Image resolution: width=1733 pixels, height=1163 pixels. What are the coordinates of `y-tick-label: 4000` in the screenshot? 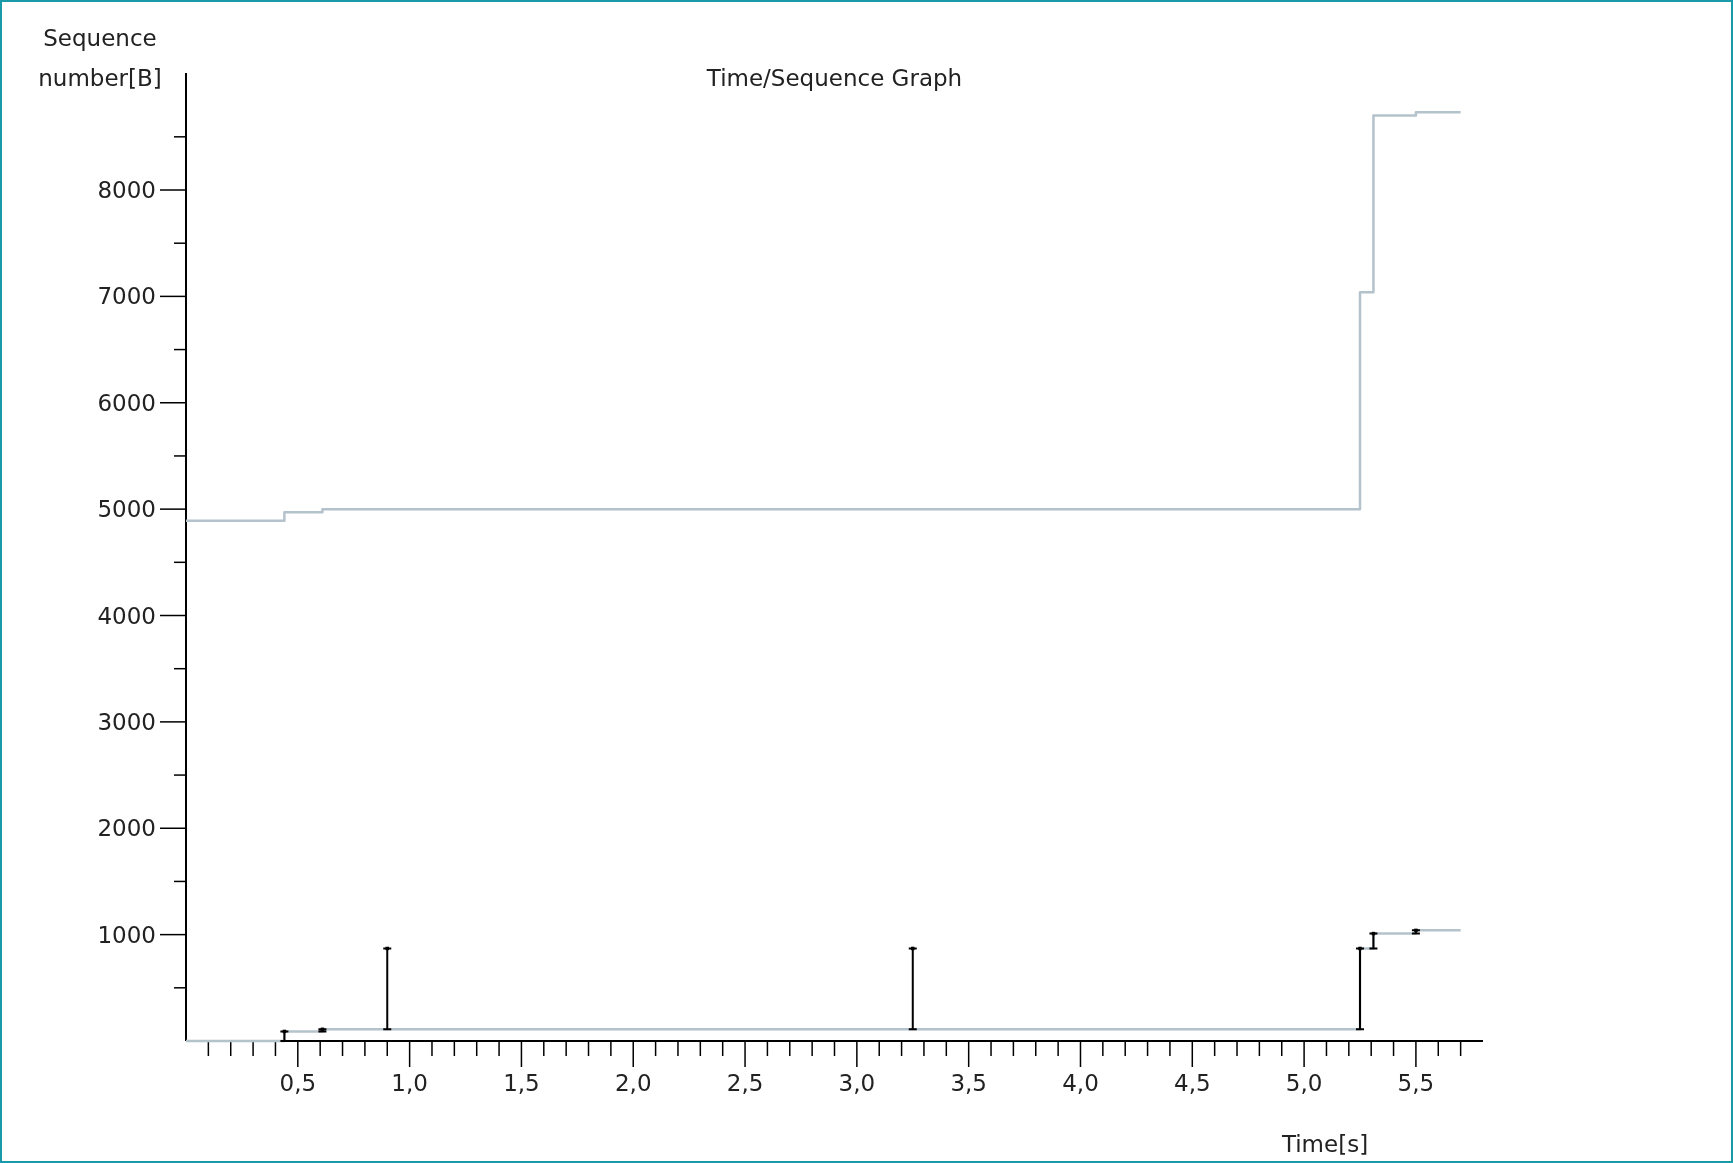 It's located at (126, 615).